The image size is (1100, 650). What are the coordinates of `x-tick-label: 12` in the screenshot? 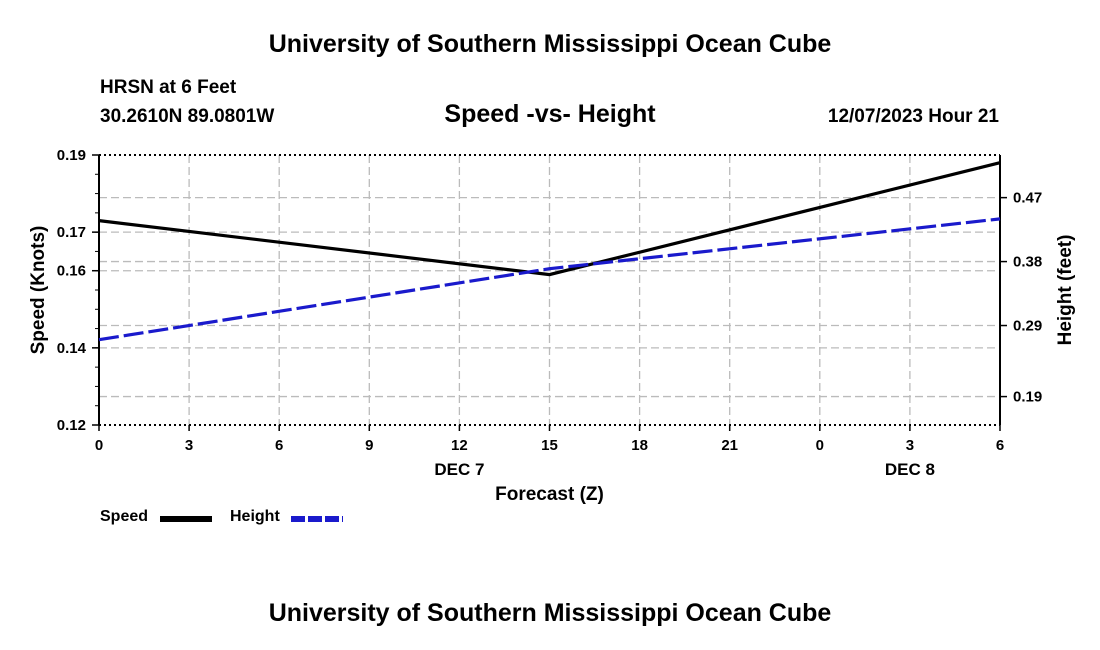 It's located at (459, 445).